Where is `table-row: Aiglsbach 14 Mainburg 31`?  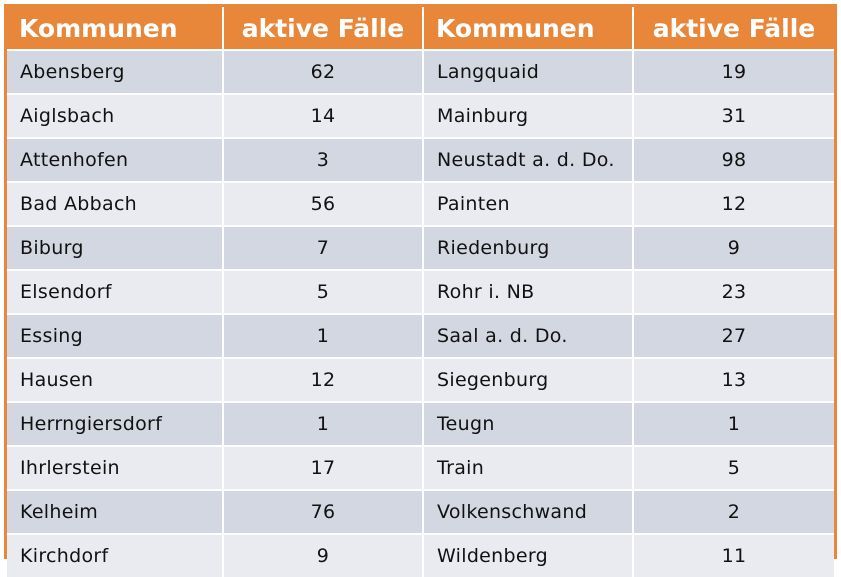 table-row: Aiglsbach 14 Mainburg 31 is located at coordinates (420, 116).